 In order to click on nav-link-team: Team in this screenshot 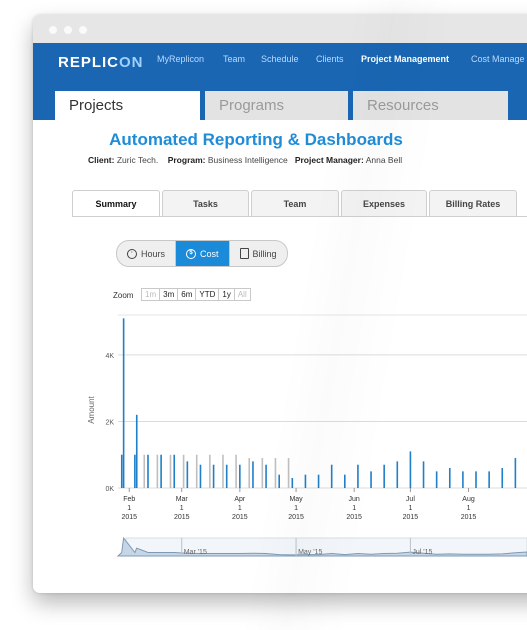, I will do `click(234, 59)`.